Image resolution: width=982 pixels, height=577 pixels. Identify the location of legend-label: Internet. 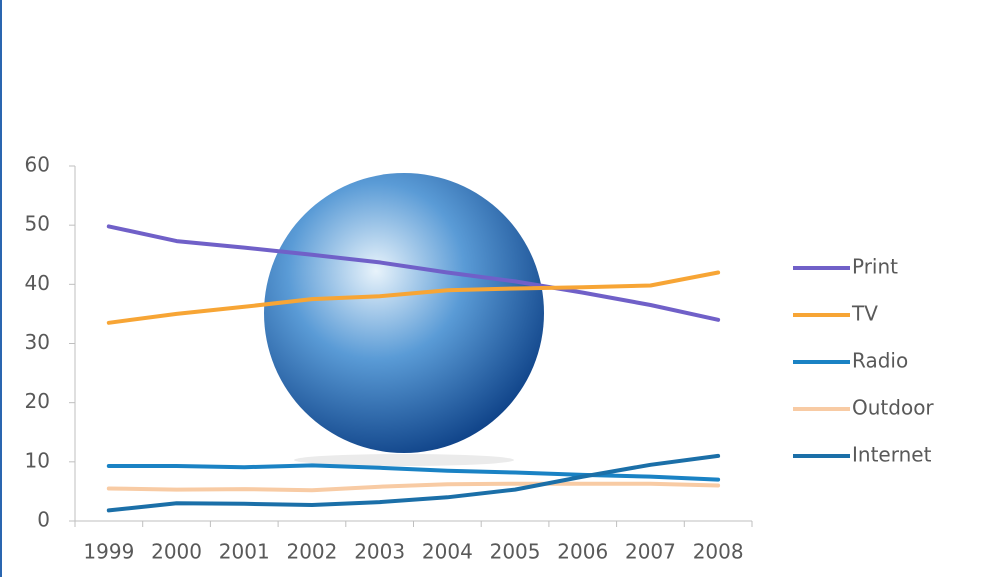
(892, 455).